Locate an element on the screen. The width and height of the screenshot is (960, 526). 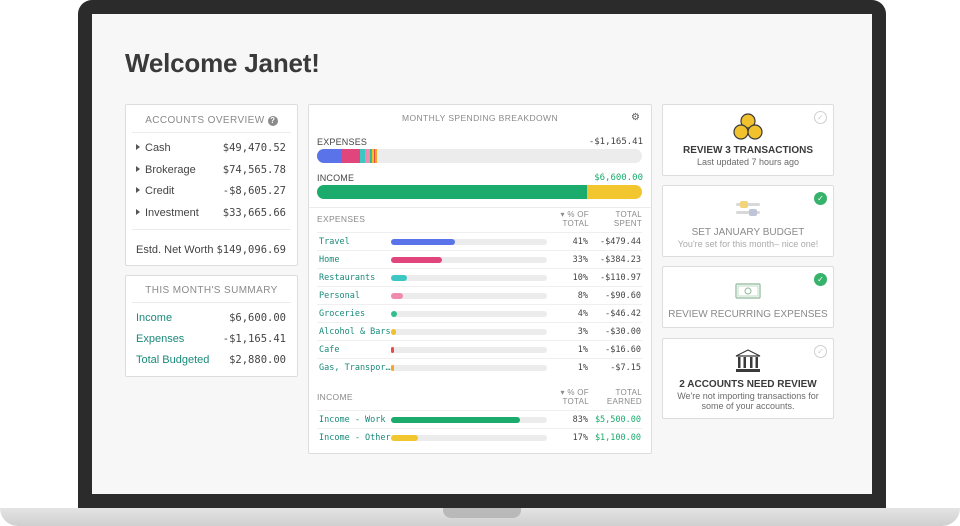
category-percent: 41% is located at coordinates (580, 242).